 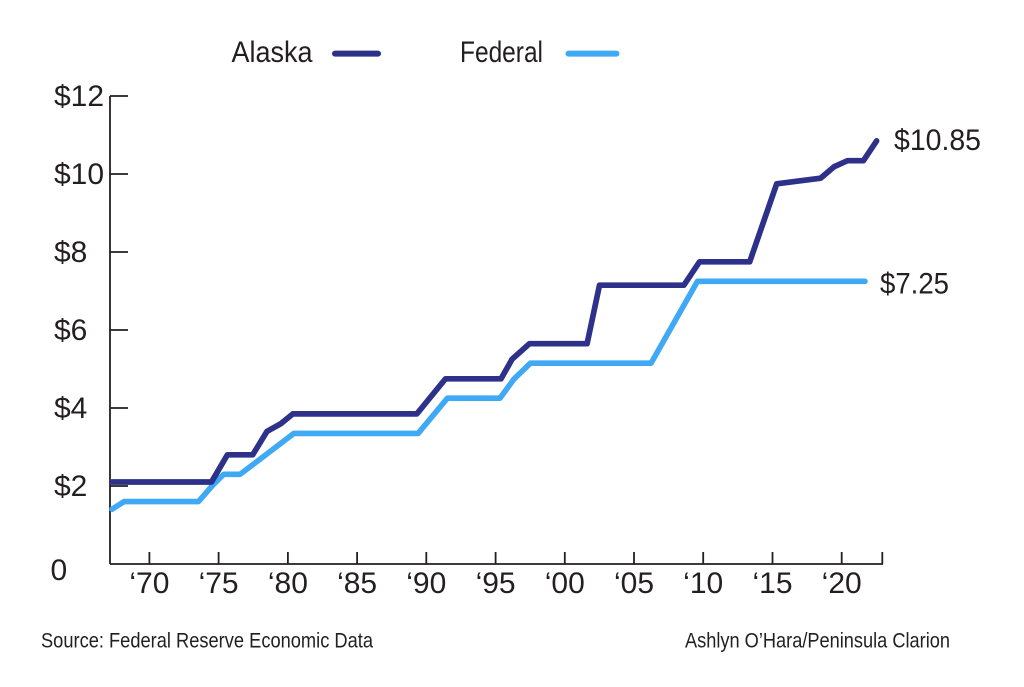 What do you see at coordinates (426, 583) in the screenshot?
I see `svg-text: ‘90` at bounding box center [426, 583].